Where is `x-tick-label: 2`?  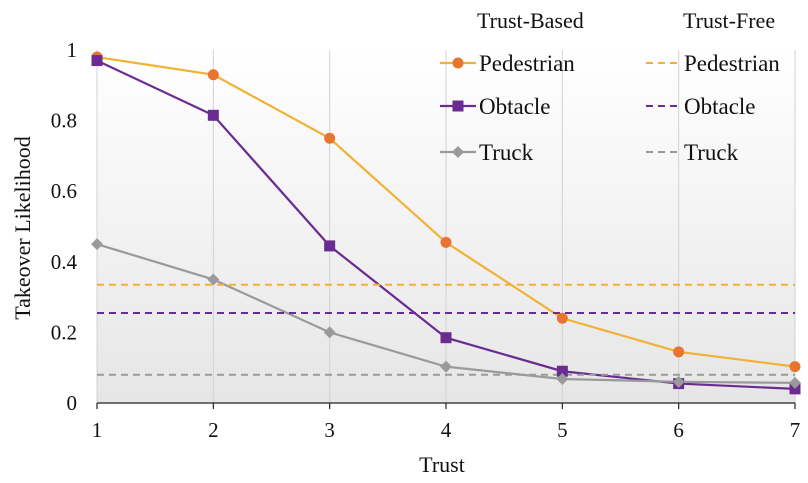 x-tick-label: 2 is located at coordinates (213, 430).